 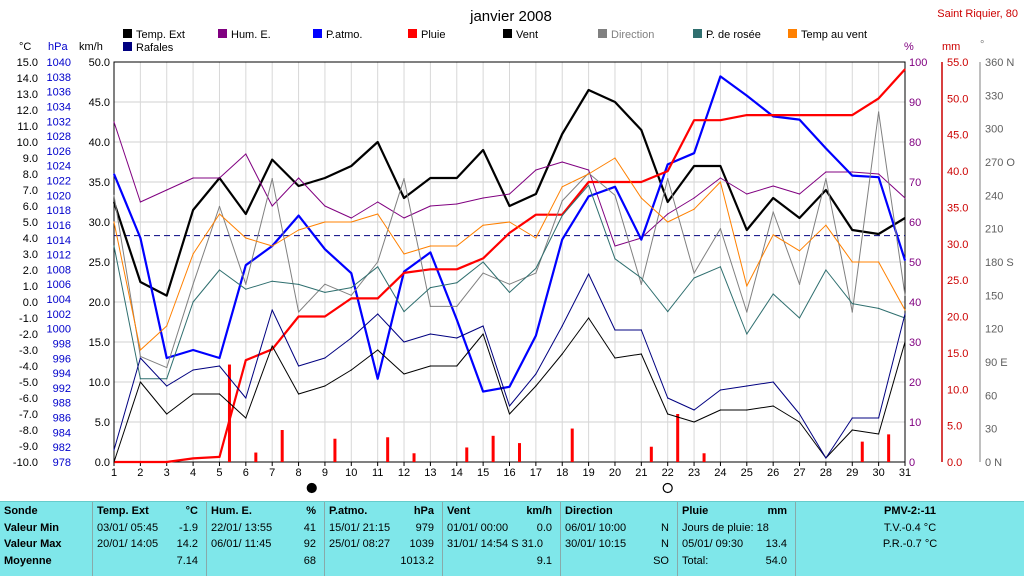 I want to click on unit-temp: °C, so click(x=25, y=47).